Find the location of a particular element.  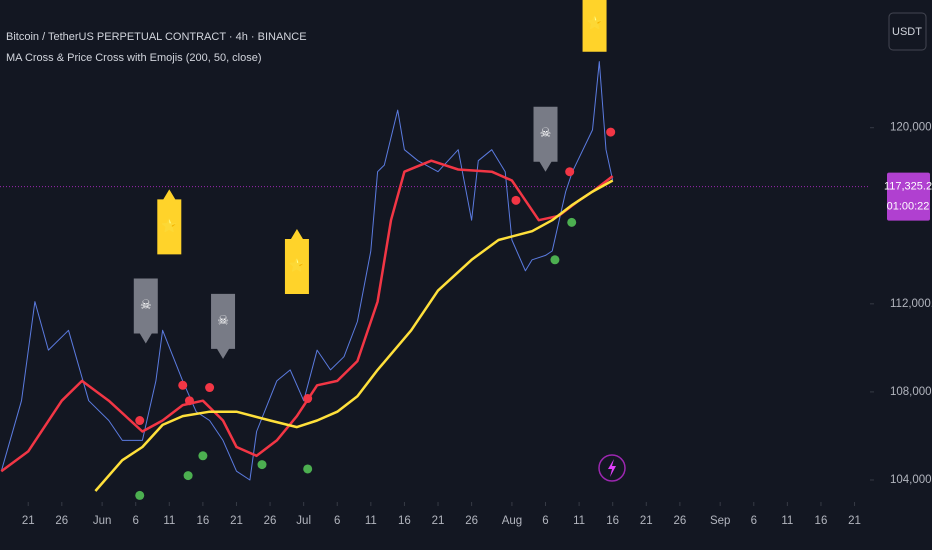

y-tick-label: 112,000.0 is located at coordinates (911, 304).